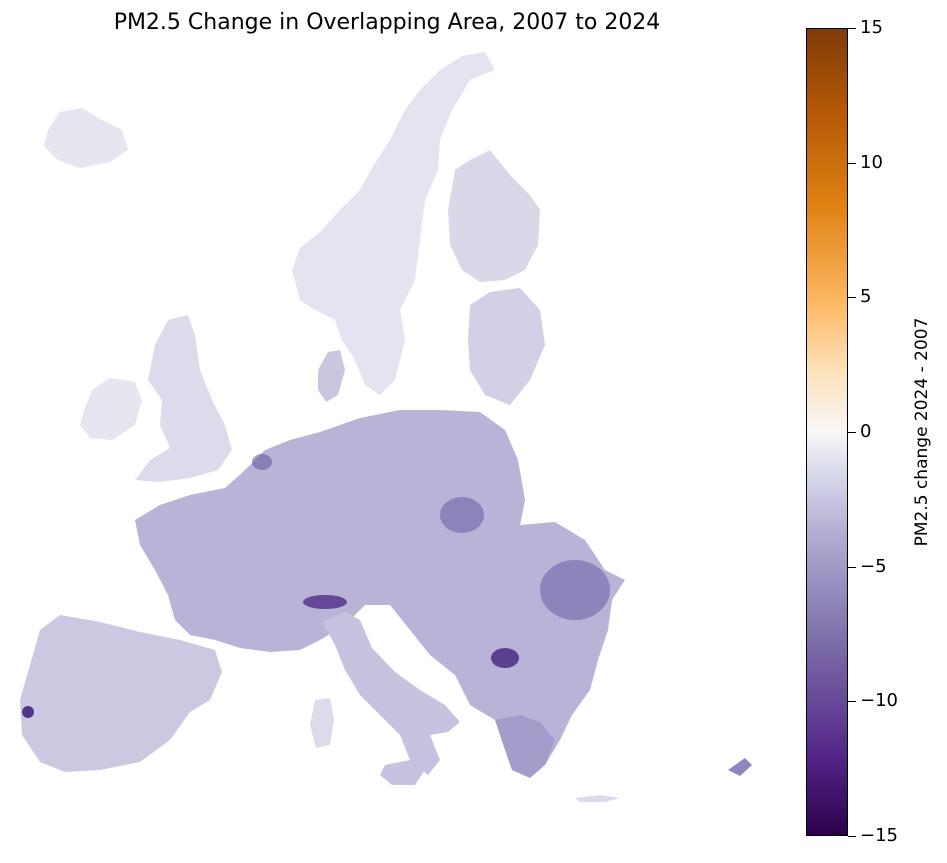 Image resolution: width=947 pixels, height=863 pixels. What do you see at coordinates (575, 590) in the screenshot?
I see `romania-hotspot` at bounding box center [575, 590].